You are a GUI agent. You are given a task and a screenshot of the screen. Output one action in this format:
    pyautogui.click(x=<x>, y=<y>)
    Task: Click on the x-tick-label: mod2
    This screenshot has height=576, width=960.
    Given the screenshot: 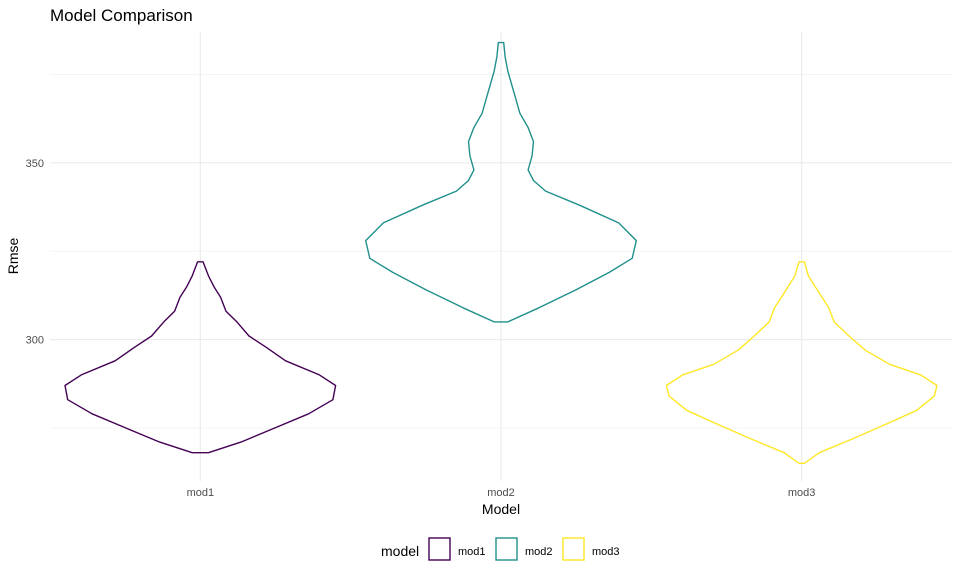 What is the action you would take?
    pyautogui.click(x=501, y=493)
    